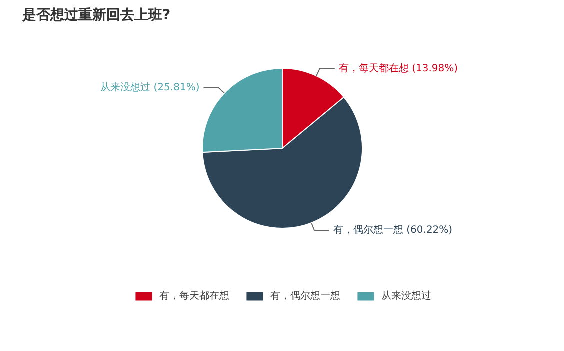 This screenshot has height=351, width=564. What do you see at coordinates (393, 230) in the screenshot?
I see `data-label: 有，偶尔想一想 (60.22%)` at bounding box center [393, 230].